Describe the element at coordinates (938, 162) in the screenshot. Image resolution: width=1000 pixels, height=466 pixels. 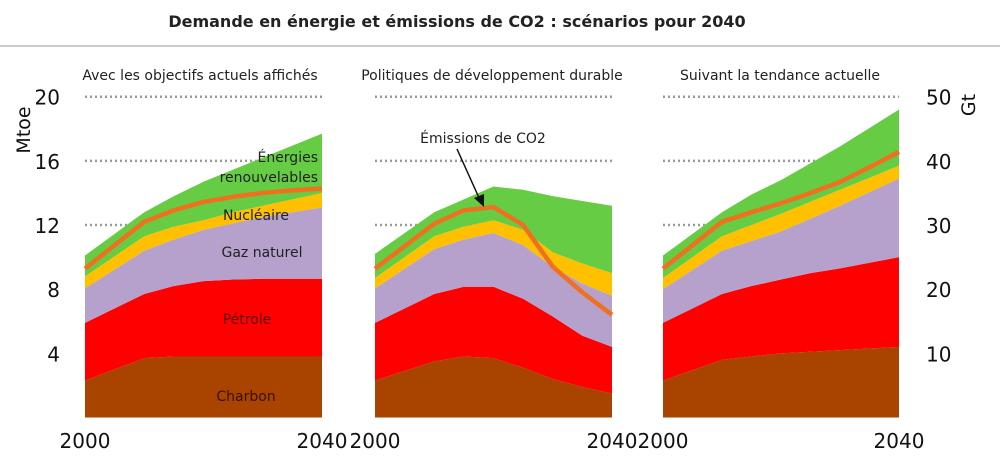
I see `y-tick-right: 40` at that location.